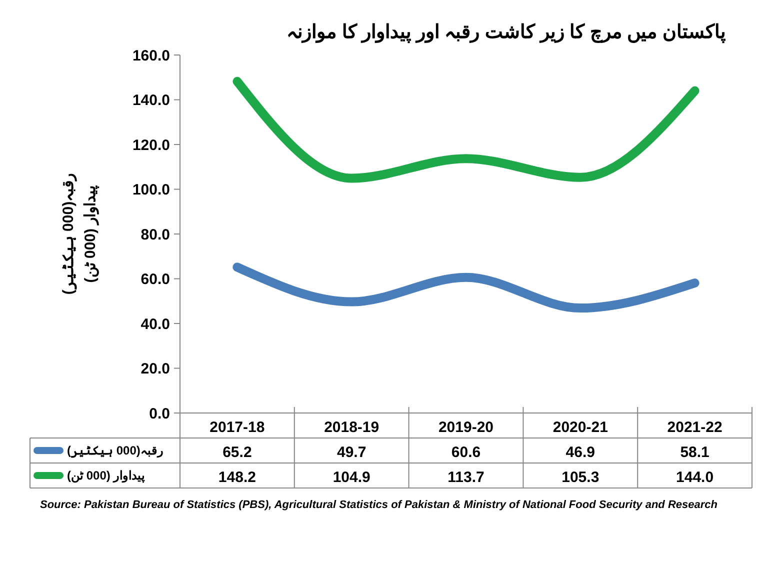 The image size is (770, 564). I want to click on legend-label: رقبہ(000 ہیکٹیر), so click(115, 451).